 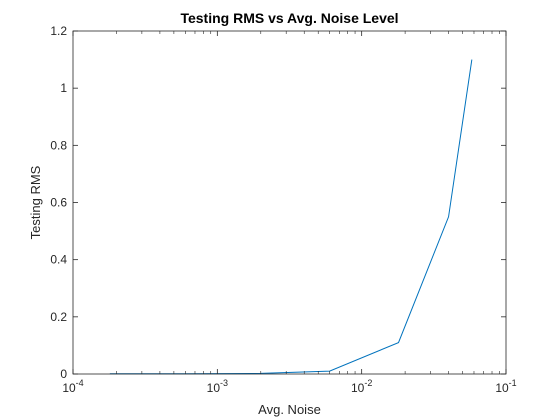 What do you see at coordinates (63, 374) in the screenshot?
I see `y-tick-label: 0` at bounding box center [63, 374].